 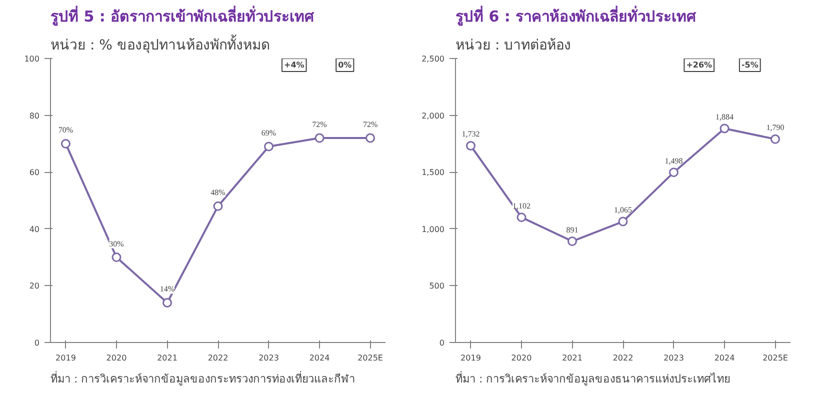 What do you see at coordinates (294, 65) in the screenshot?
I see `annotation: +4%` at bounding box center [294, 65].